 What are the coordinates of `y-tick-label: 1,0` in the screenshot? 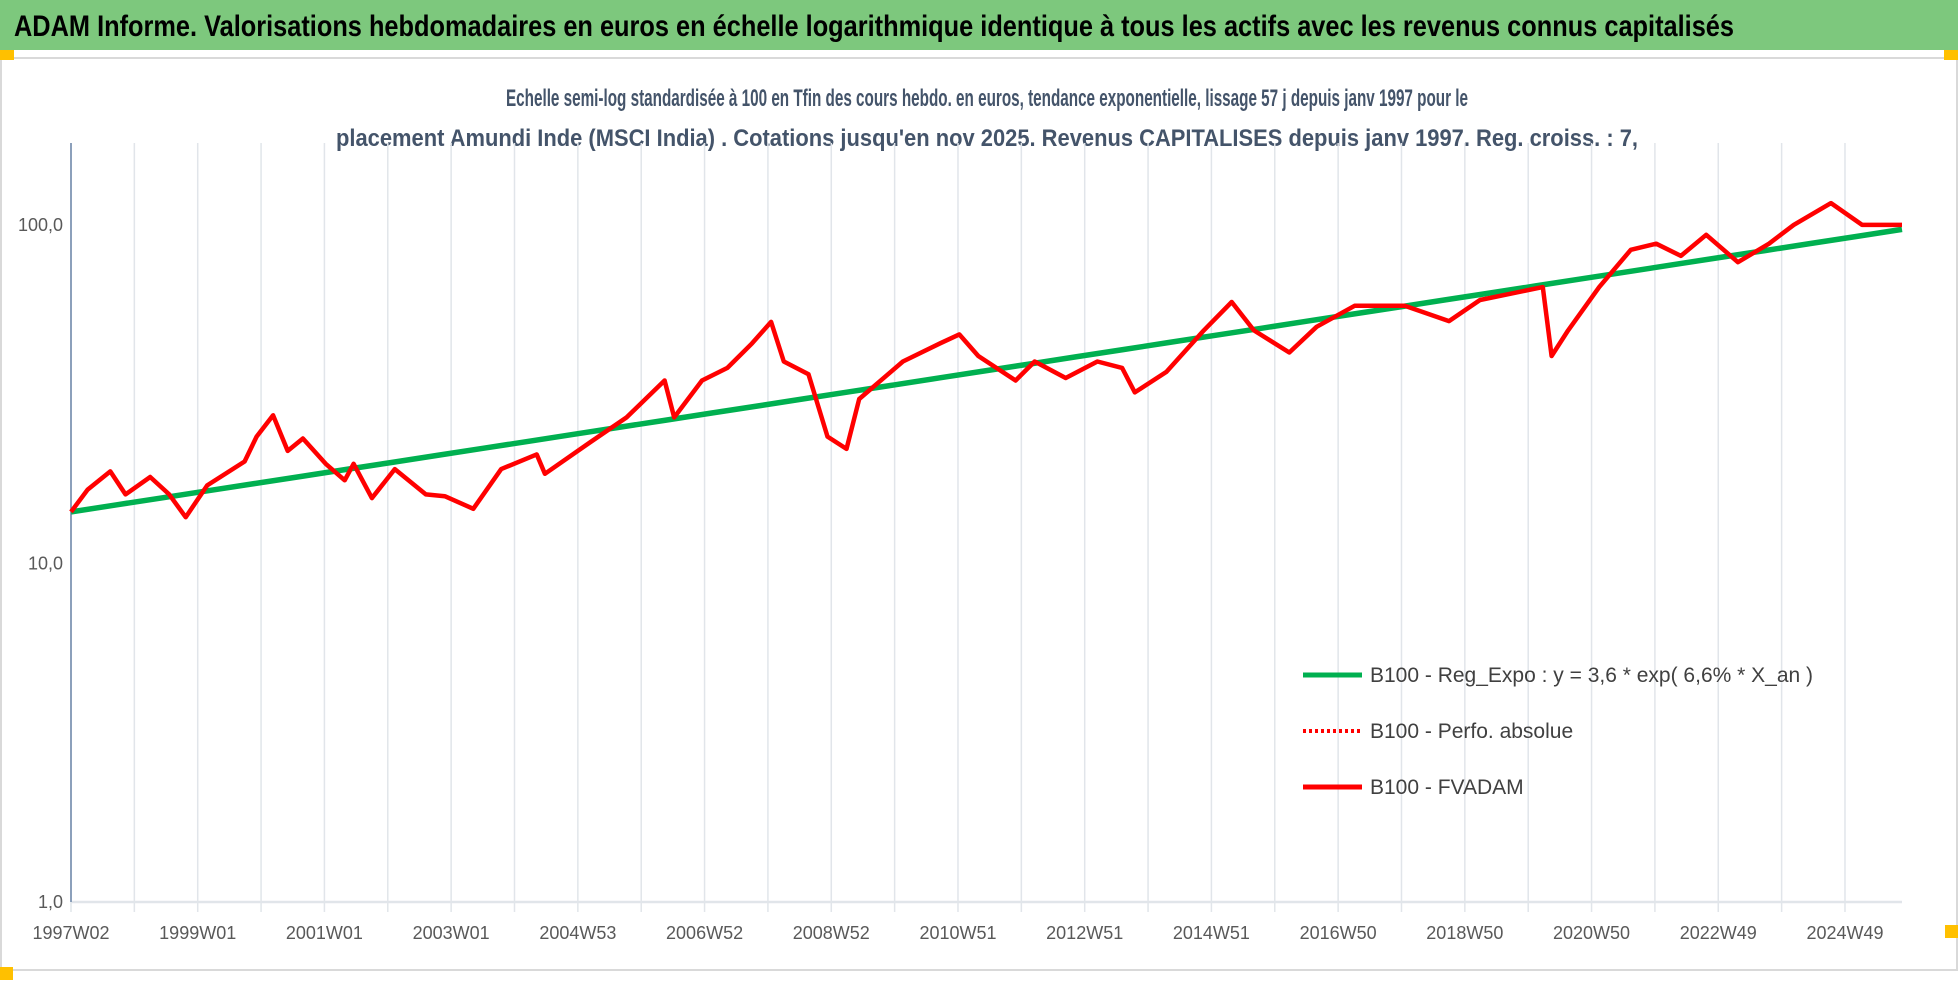 It's located at (50, 902).